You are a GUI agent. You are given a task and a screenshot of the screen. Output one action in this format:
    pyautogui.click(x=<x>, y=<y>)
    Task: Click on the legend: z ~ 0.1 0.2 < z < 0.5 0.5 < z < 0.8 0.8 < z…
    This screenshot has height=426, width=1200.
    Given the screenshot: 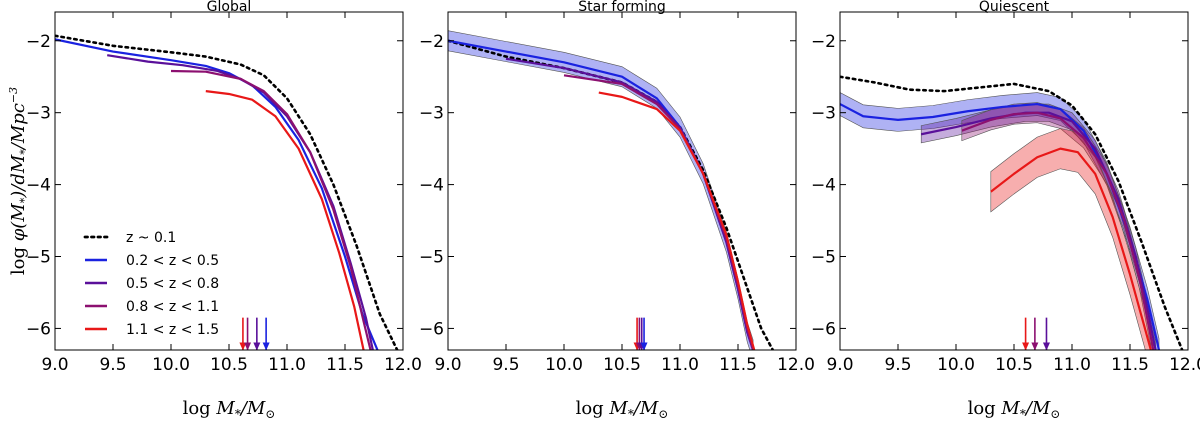 What is the action you would take?
    pyautogui.click(x=151, y=284)
    